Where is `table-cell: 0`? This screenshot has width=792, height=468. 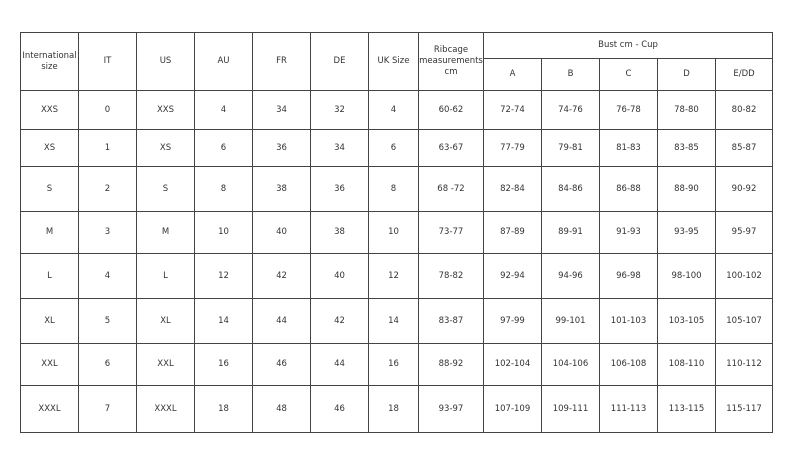
table-cell: 0 is located at coordinates (107, 110).